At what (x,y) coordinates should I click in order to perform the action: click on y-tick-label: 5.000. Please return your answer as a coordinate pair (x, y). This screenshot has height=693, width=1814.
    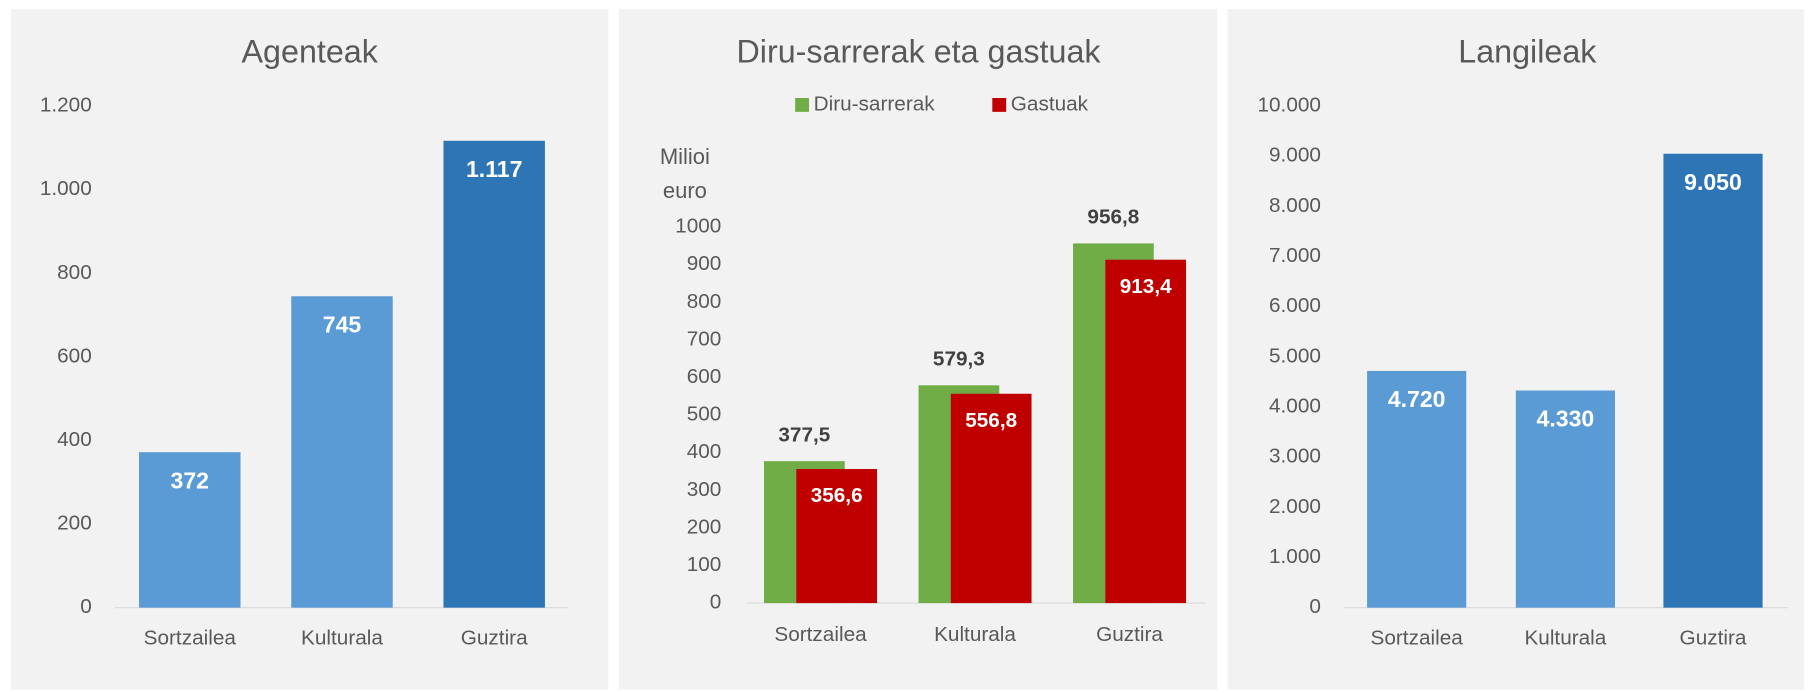
    Looking at the image, I should click on (1295, 355).